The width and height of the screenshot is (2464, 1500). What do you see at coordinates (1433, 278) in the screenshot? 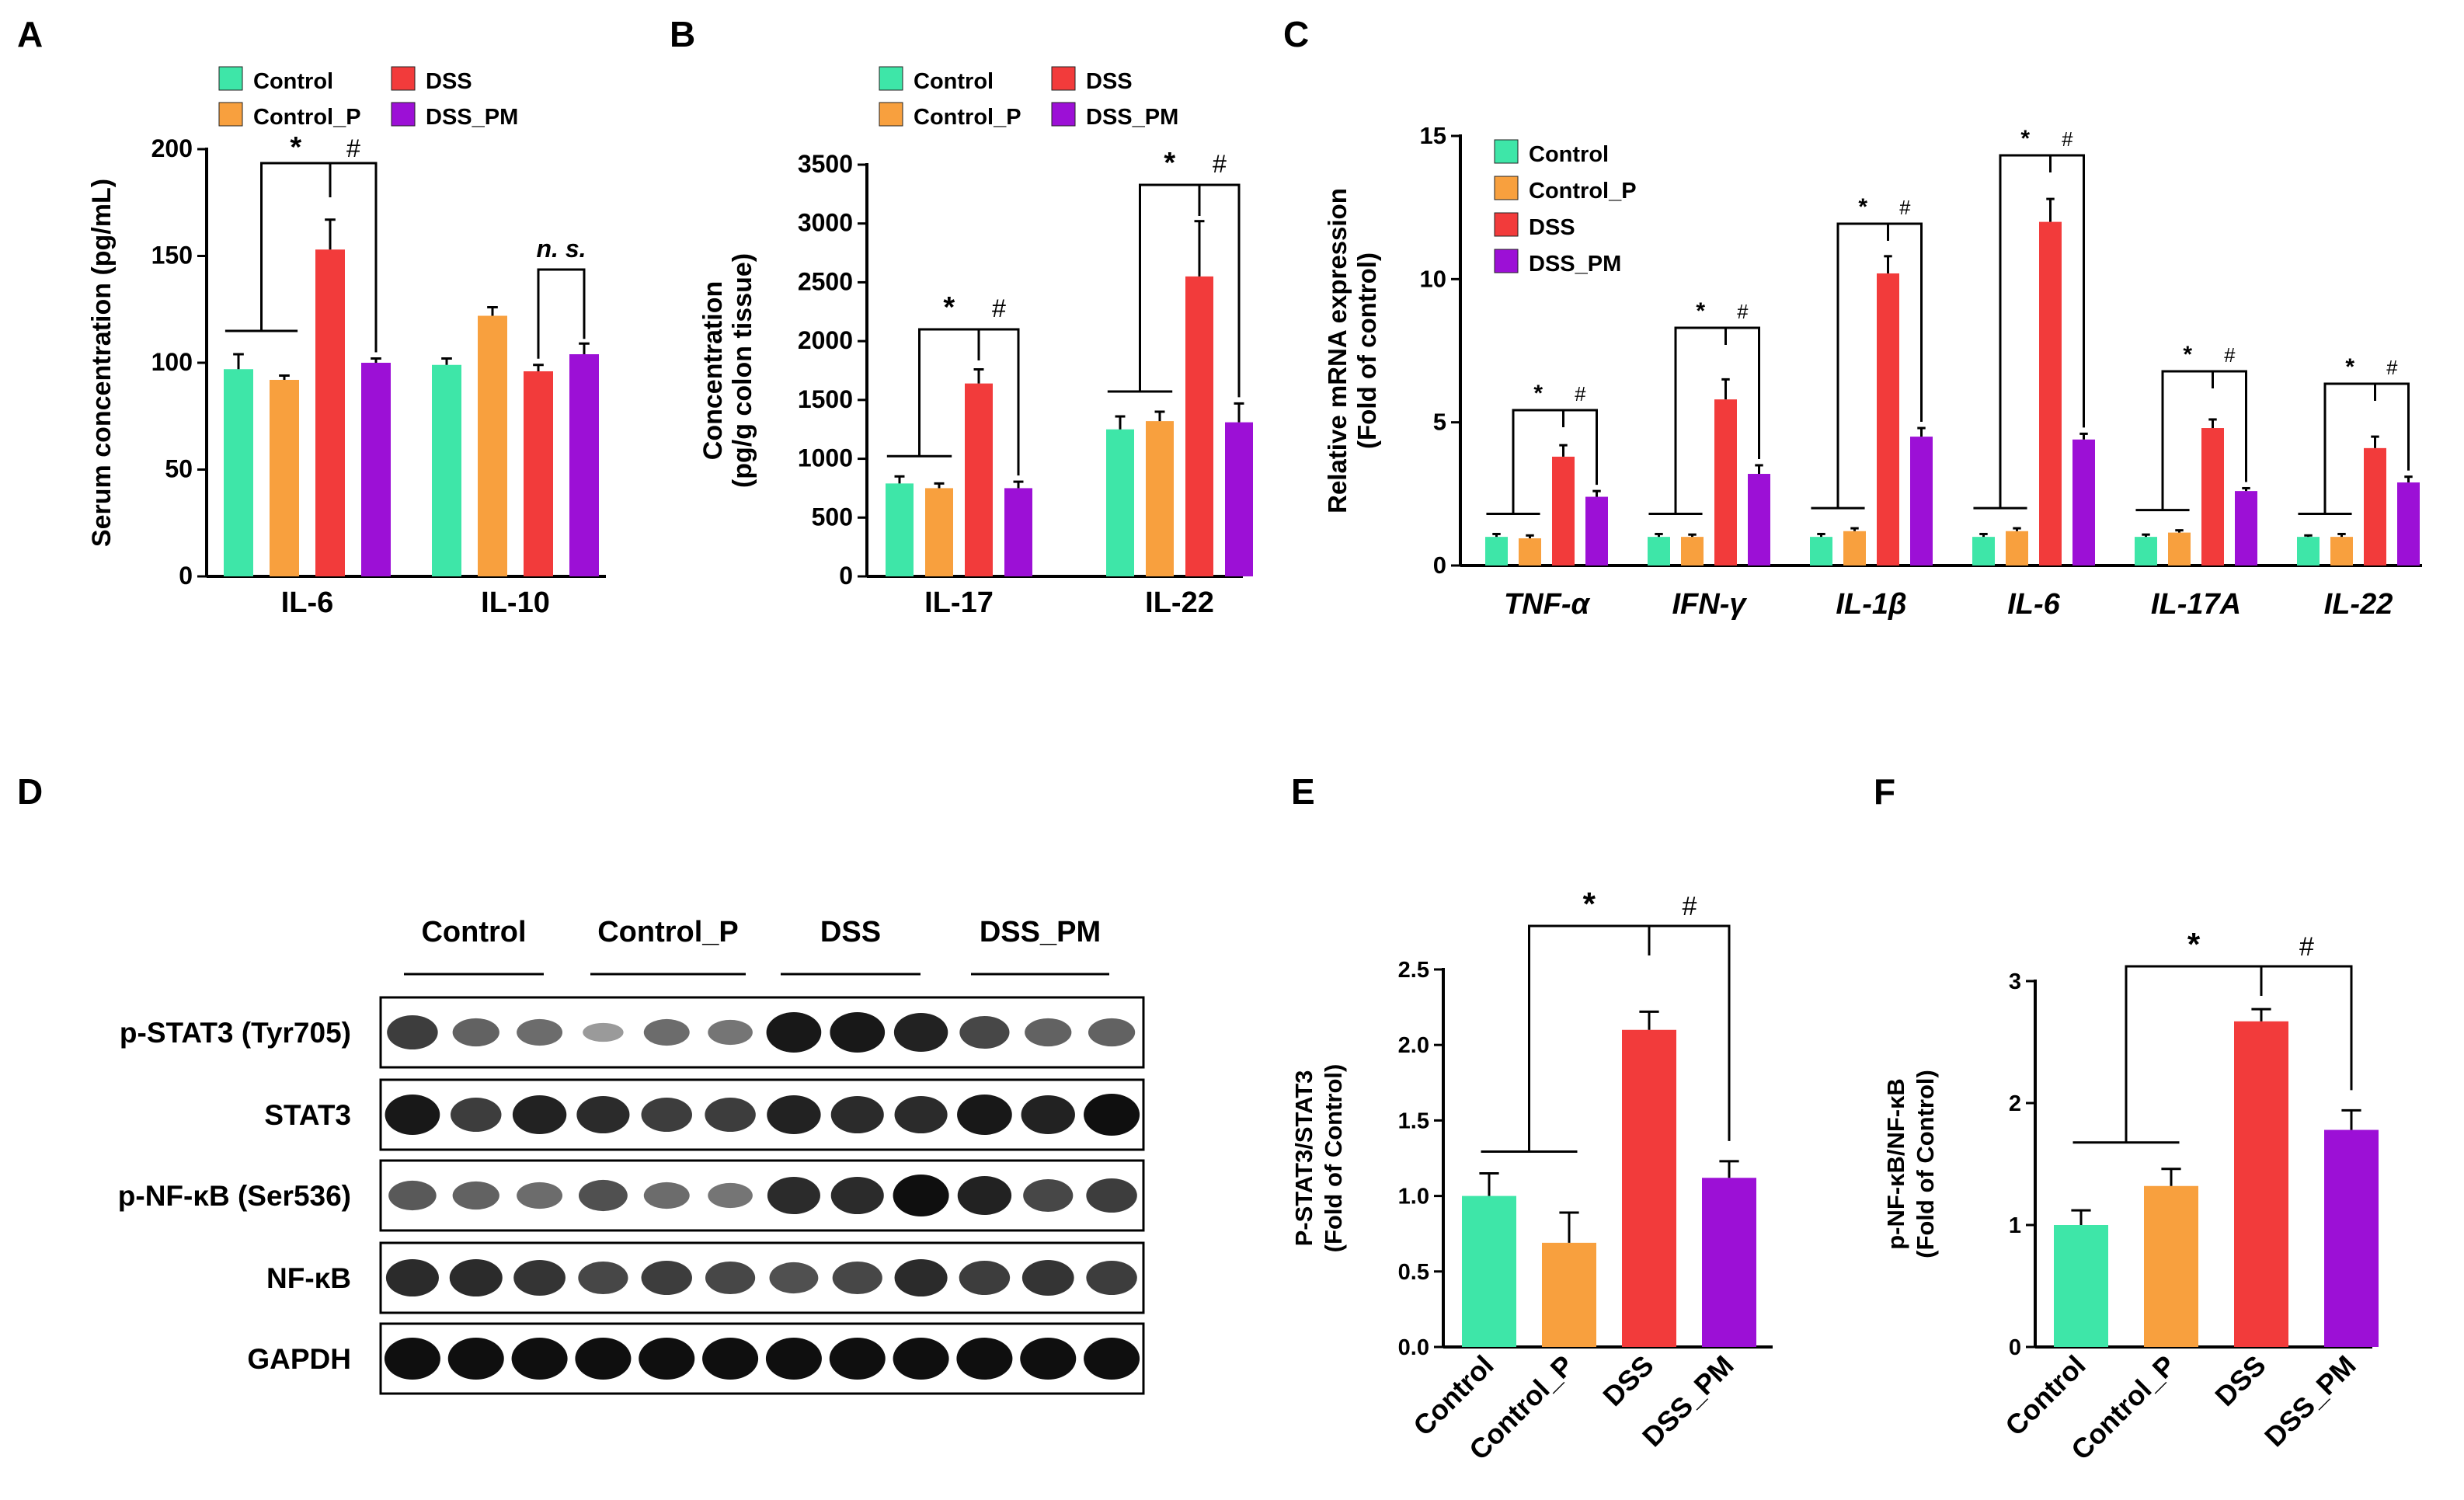
I see `y-tick-label: 10` at bounding box center [1433, 278].